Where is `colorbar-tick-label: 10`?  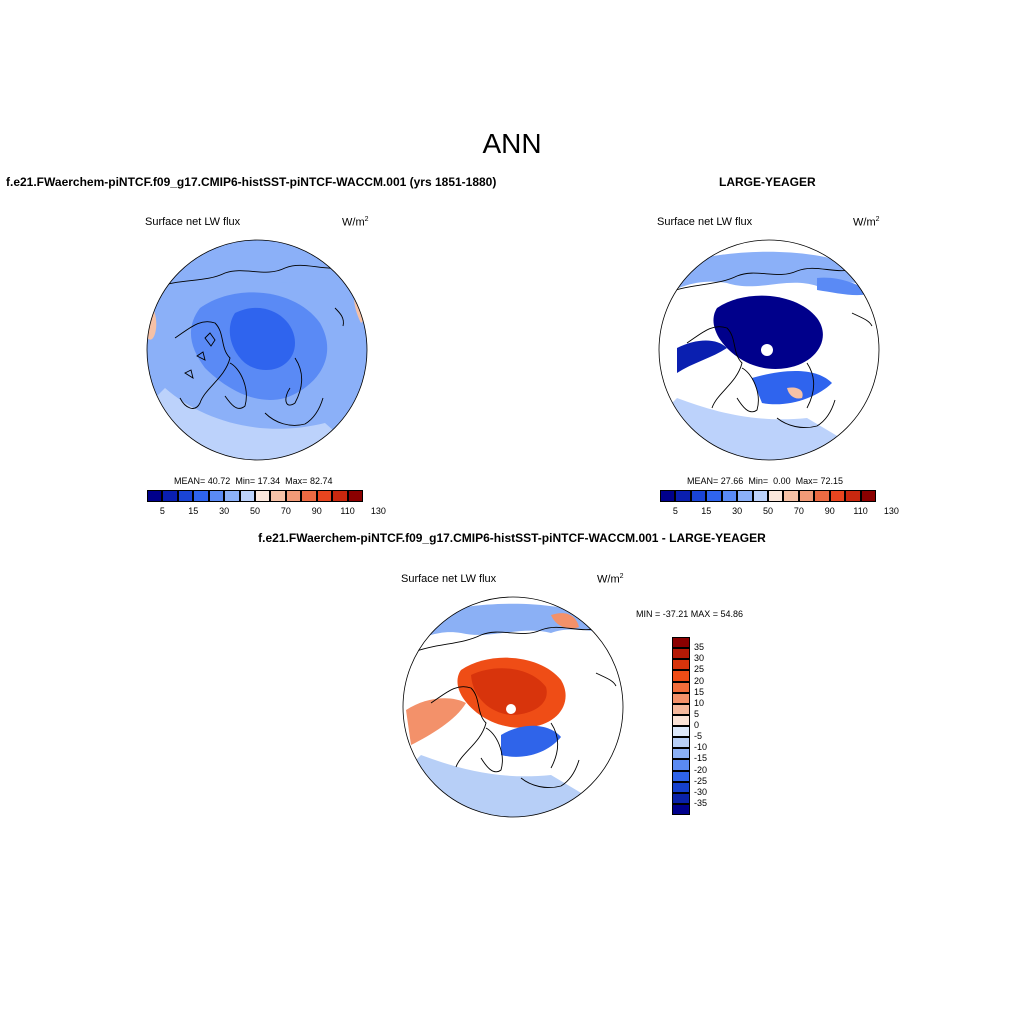
colorbar-tick-label: 10 is located at coordinates (699, 702).